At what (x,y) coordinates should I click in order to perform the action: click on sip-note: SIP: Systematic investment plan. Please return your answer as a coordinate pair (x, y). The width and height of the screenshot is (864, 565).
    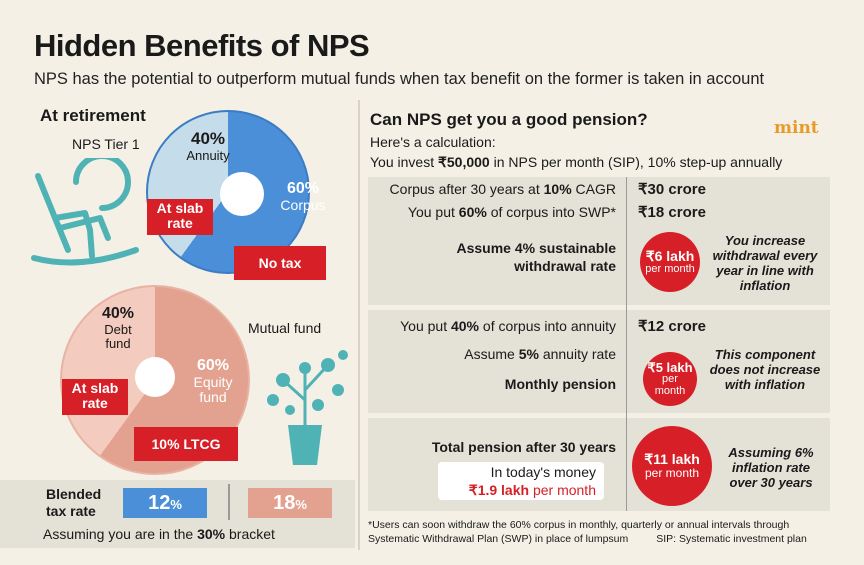
    Looking at the image, I should click on (731, 539).